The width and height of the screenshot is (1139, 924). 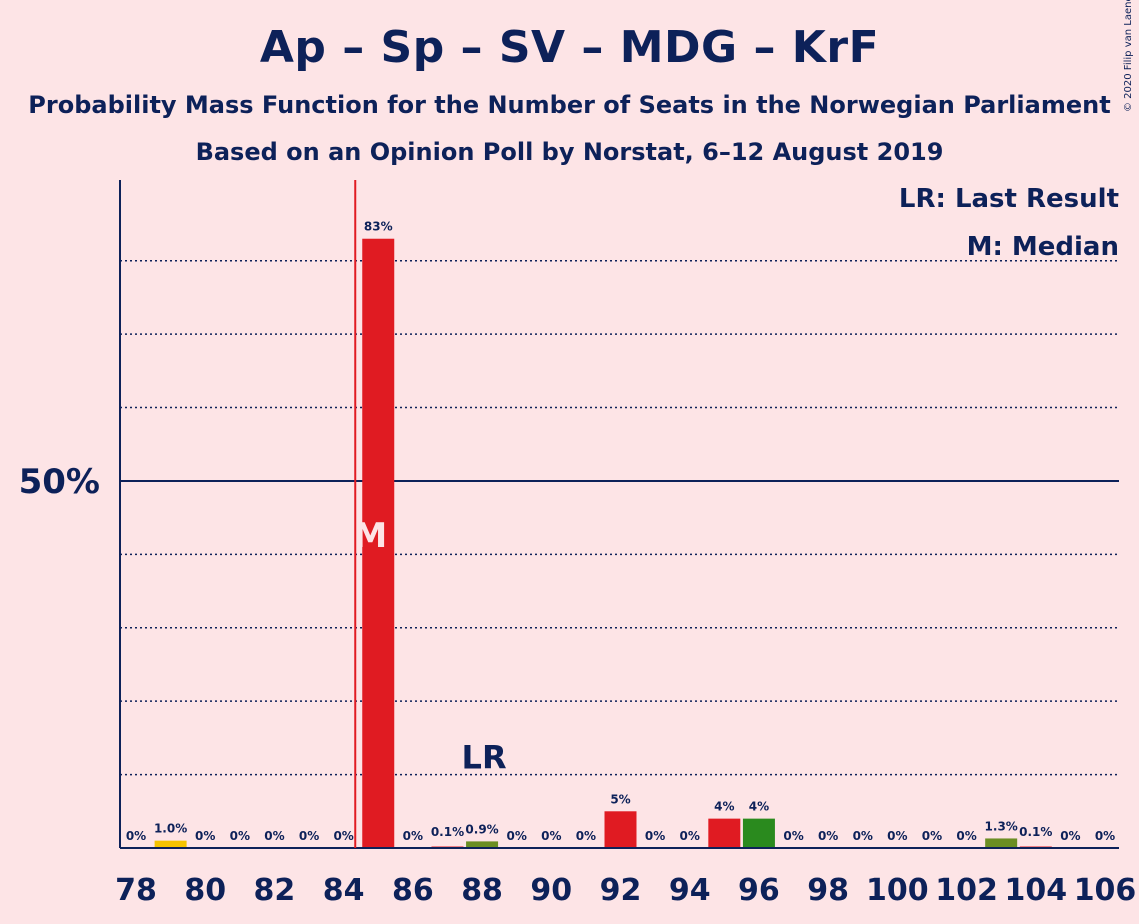 What do you see at coordinates (966, 890) in the screenshot?
I see `x-tick-label-102: 102` at bounding box center [966, 890].